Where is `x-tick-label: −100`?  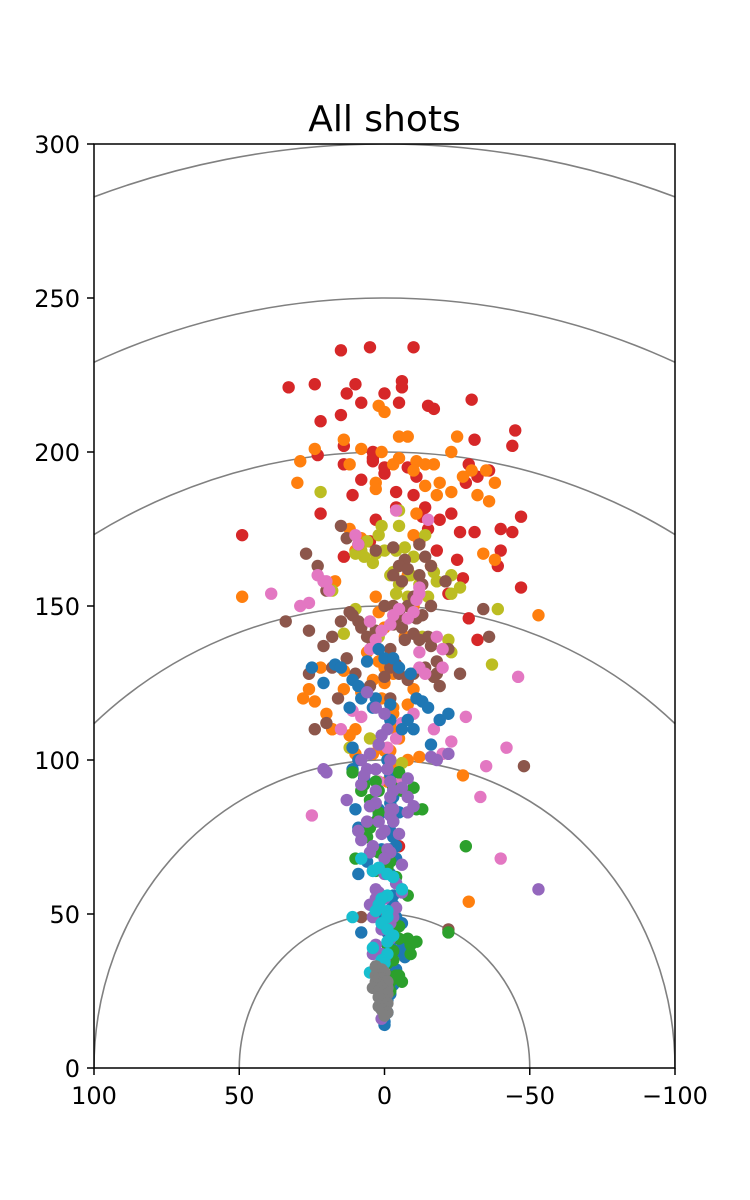
x-tick-label: −100 is located at coordinates (675, 1096).